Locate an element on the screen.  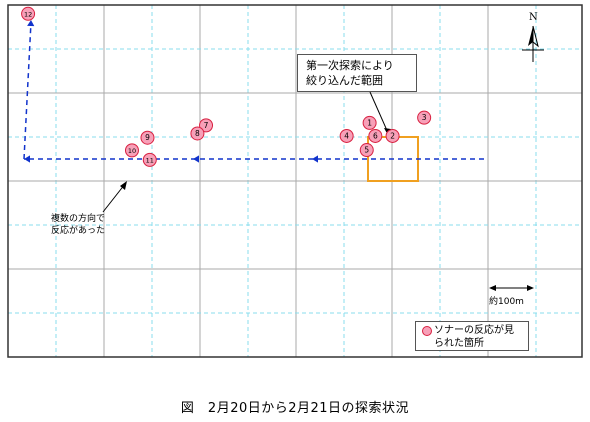
annotation-pointer-line is located at coordinates (114, 198).